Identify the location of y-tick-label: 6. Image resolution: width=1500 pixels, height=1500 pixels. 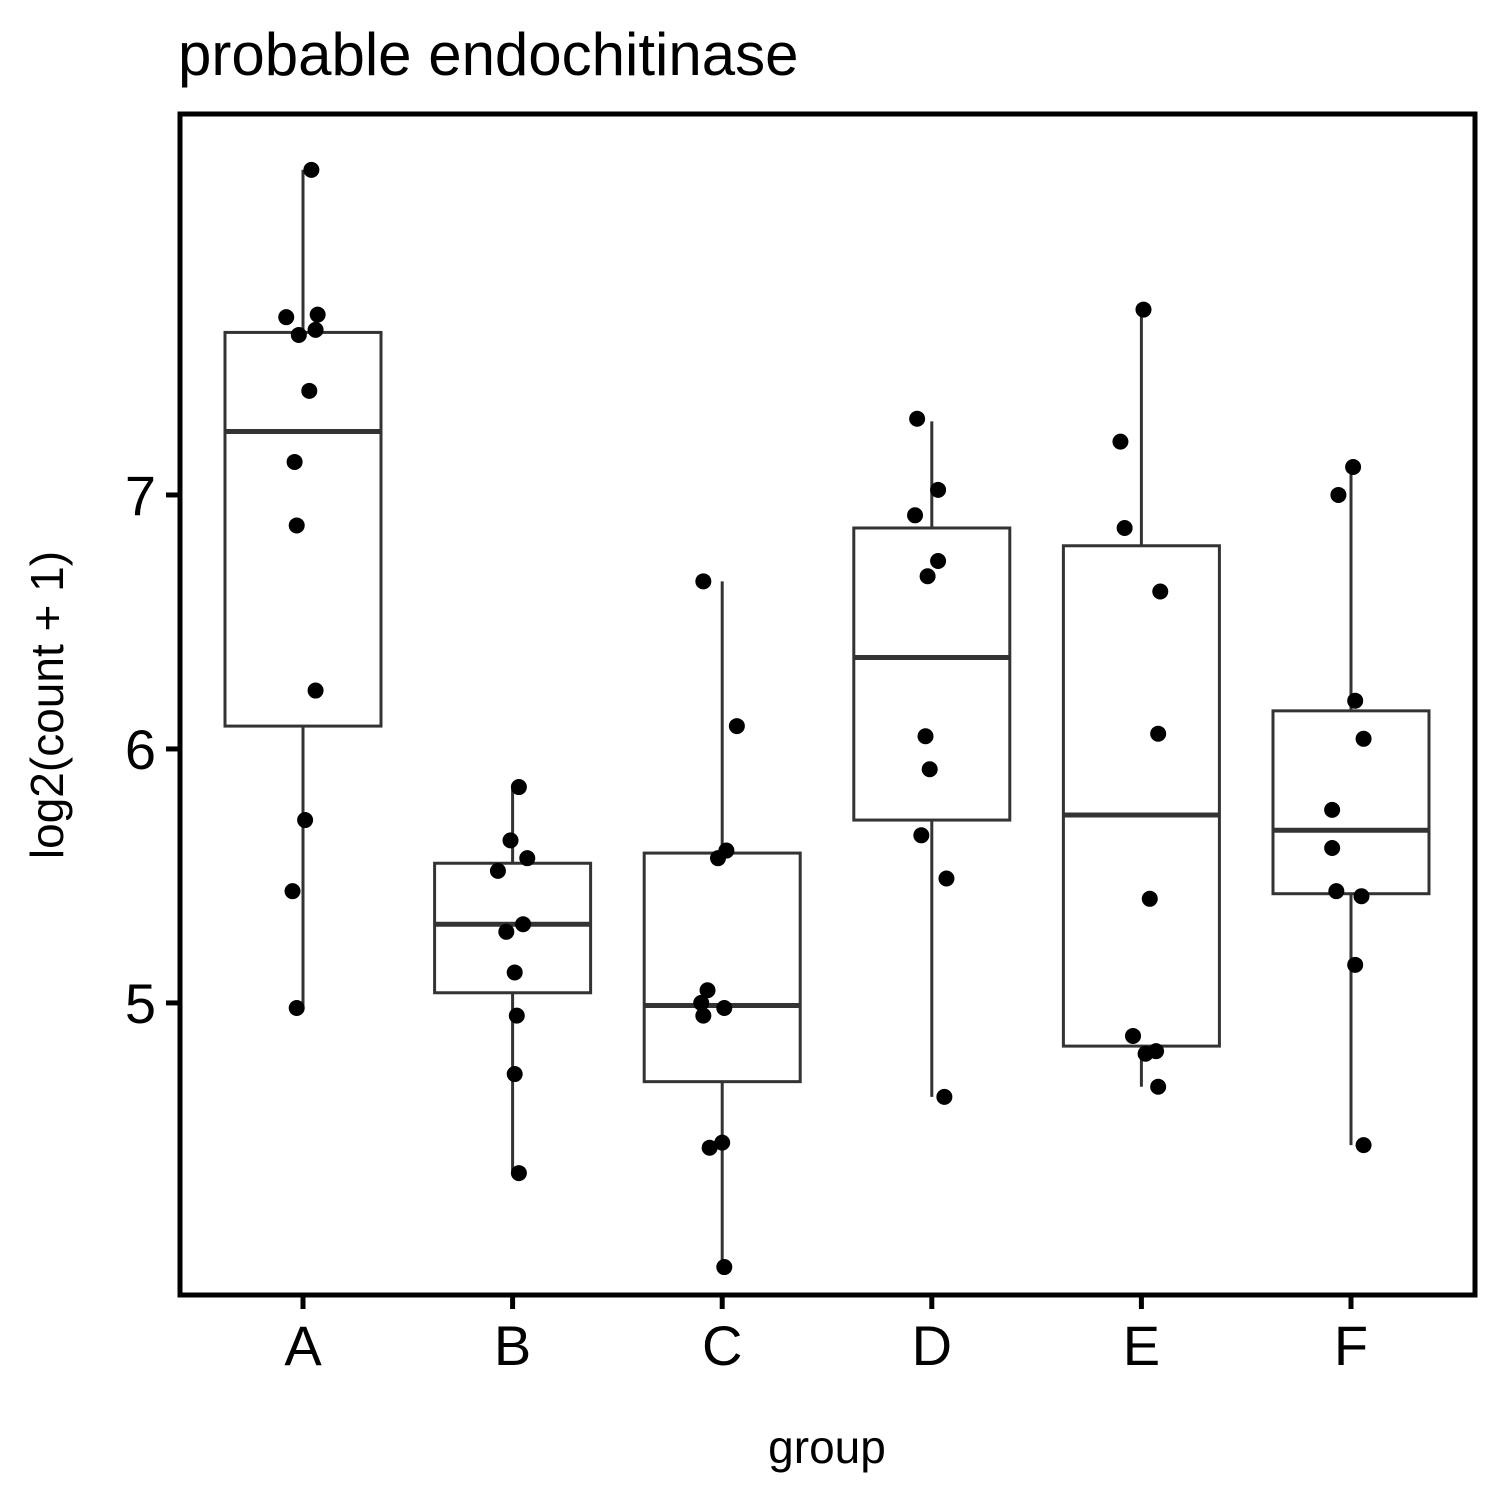
(140, 749).